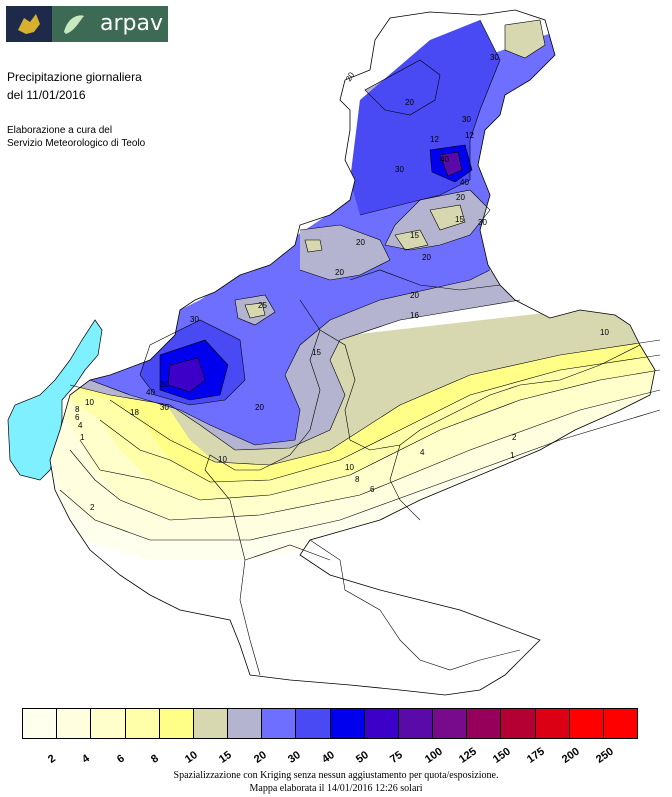 Image resolution: width=672 pixels, height=797 pixels. I want to click on credit-line-1: Elaborazione a cura del, so click(60, 130).